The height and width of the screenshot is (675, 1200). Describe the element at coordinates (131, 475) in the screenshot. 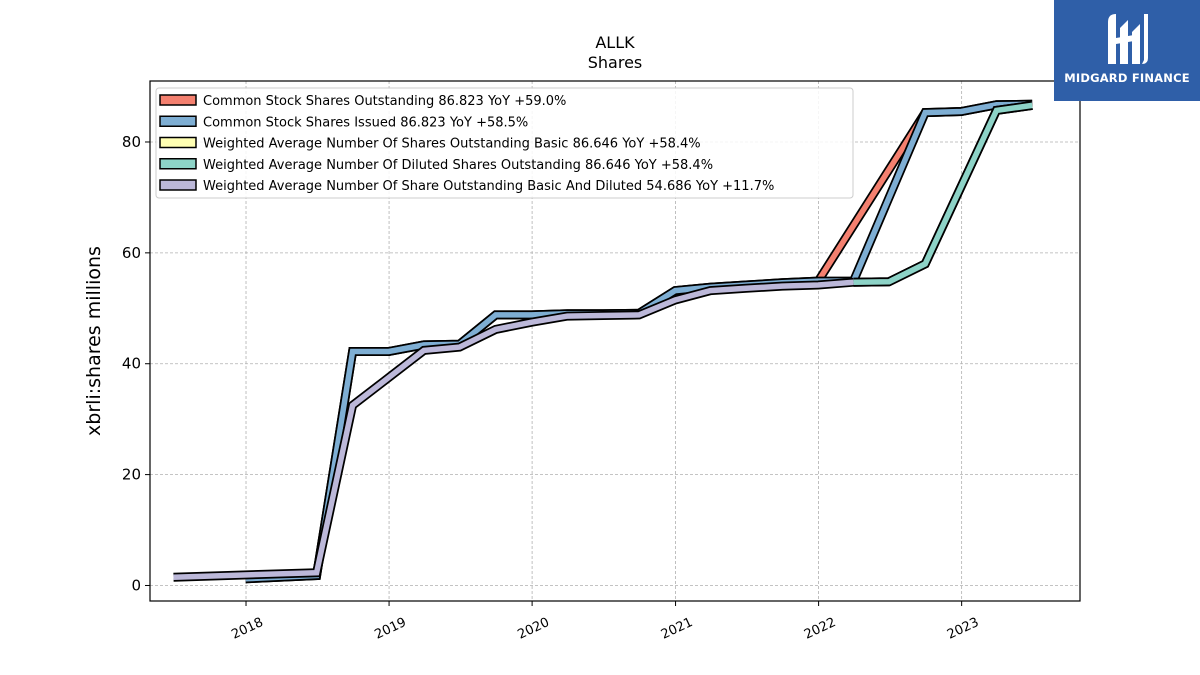

I see `y-tick-label: 20` at that location.